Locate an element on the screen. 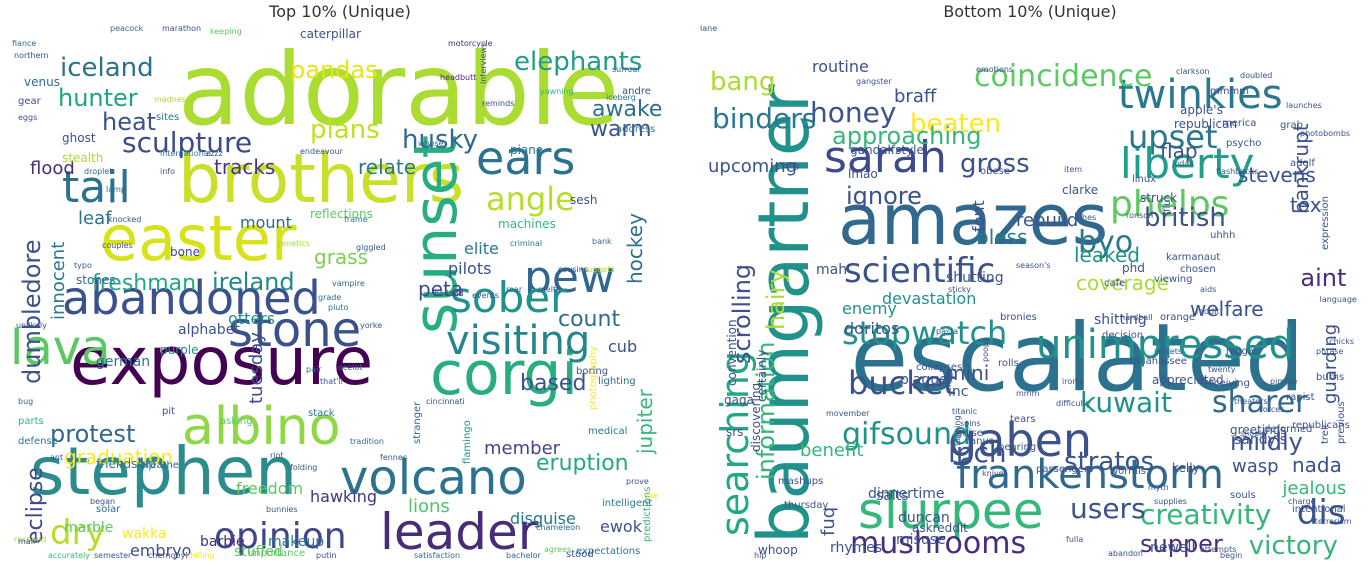 The height and width of the screenshot is (566, 1370). word-rhymes: rhymes is located at coordinates (856, 548).